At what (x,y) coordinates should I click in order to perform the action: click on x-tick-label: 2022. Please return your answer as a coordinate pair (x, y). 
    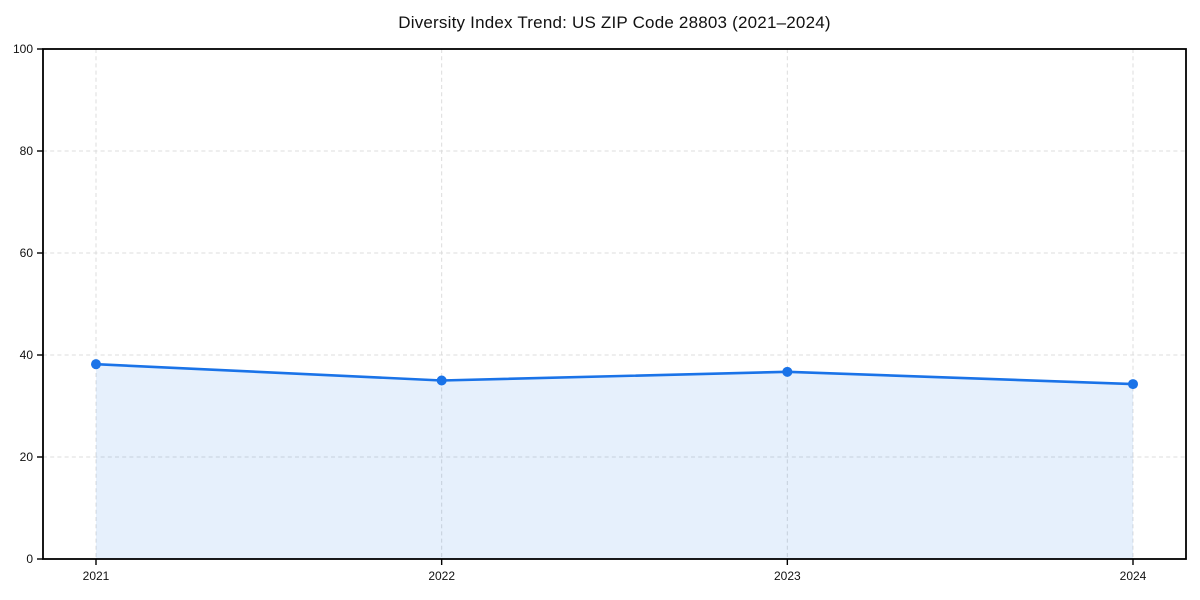
    Looking at the image, I should click on (441, 576).